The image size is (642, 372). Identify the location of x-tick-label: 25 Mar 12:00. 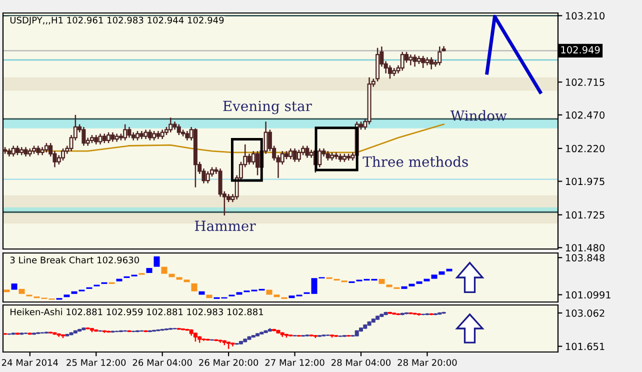
(96, 362).